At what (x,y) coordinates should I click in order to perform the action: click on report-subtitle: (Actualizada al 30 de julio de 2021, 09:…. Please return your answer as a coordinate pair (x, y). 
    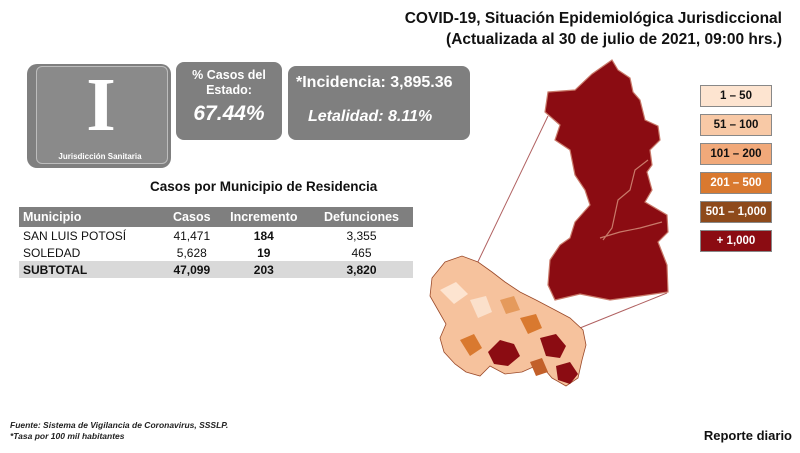
    Looking at the image, I should click on (614, 39).